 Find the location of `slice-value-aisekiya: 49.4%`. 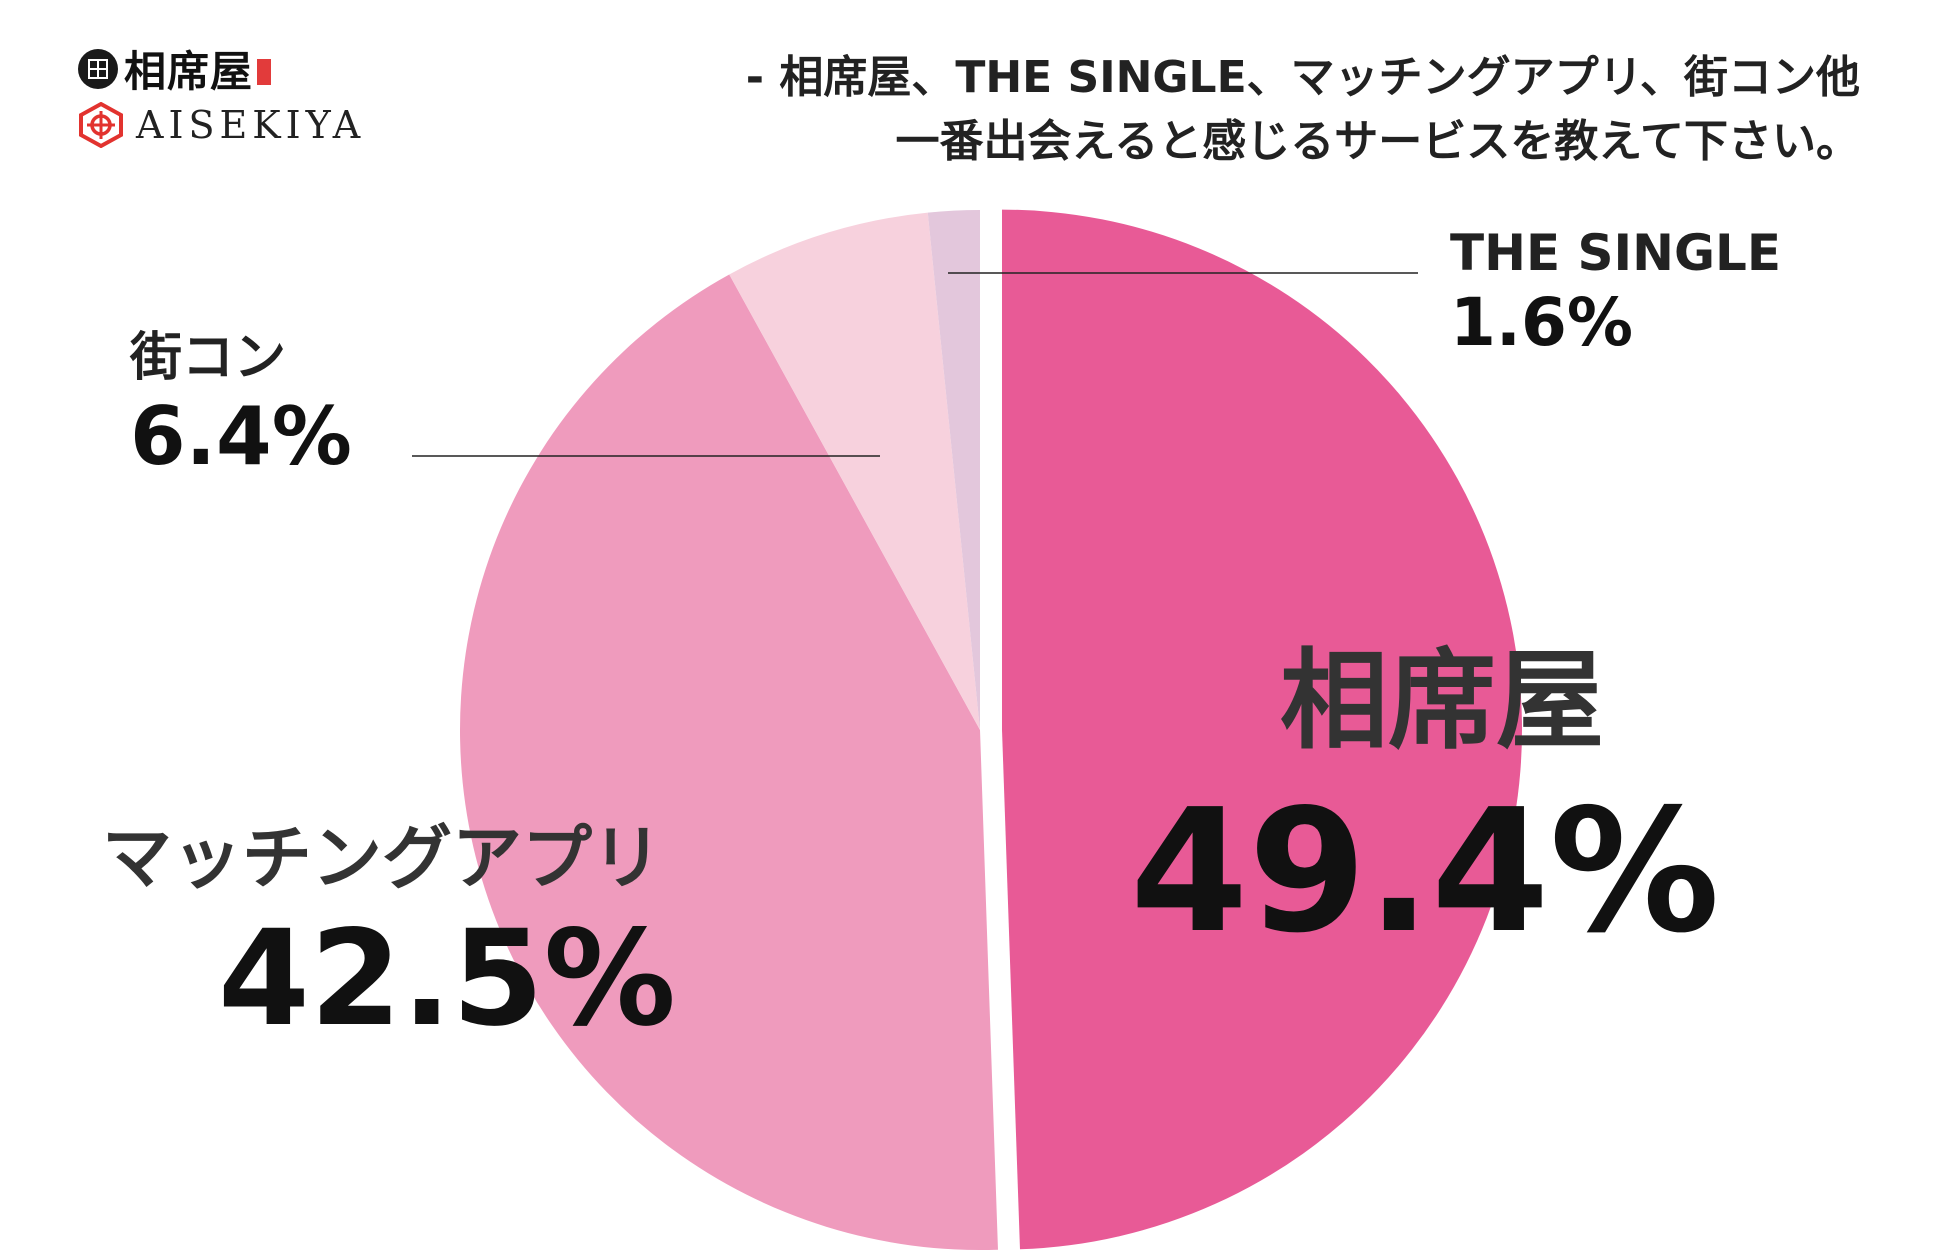

slice-value-aisekiya: 49.4% is located at coordinates (1425, 872).